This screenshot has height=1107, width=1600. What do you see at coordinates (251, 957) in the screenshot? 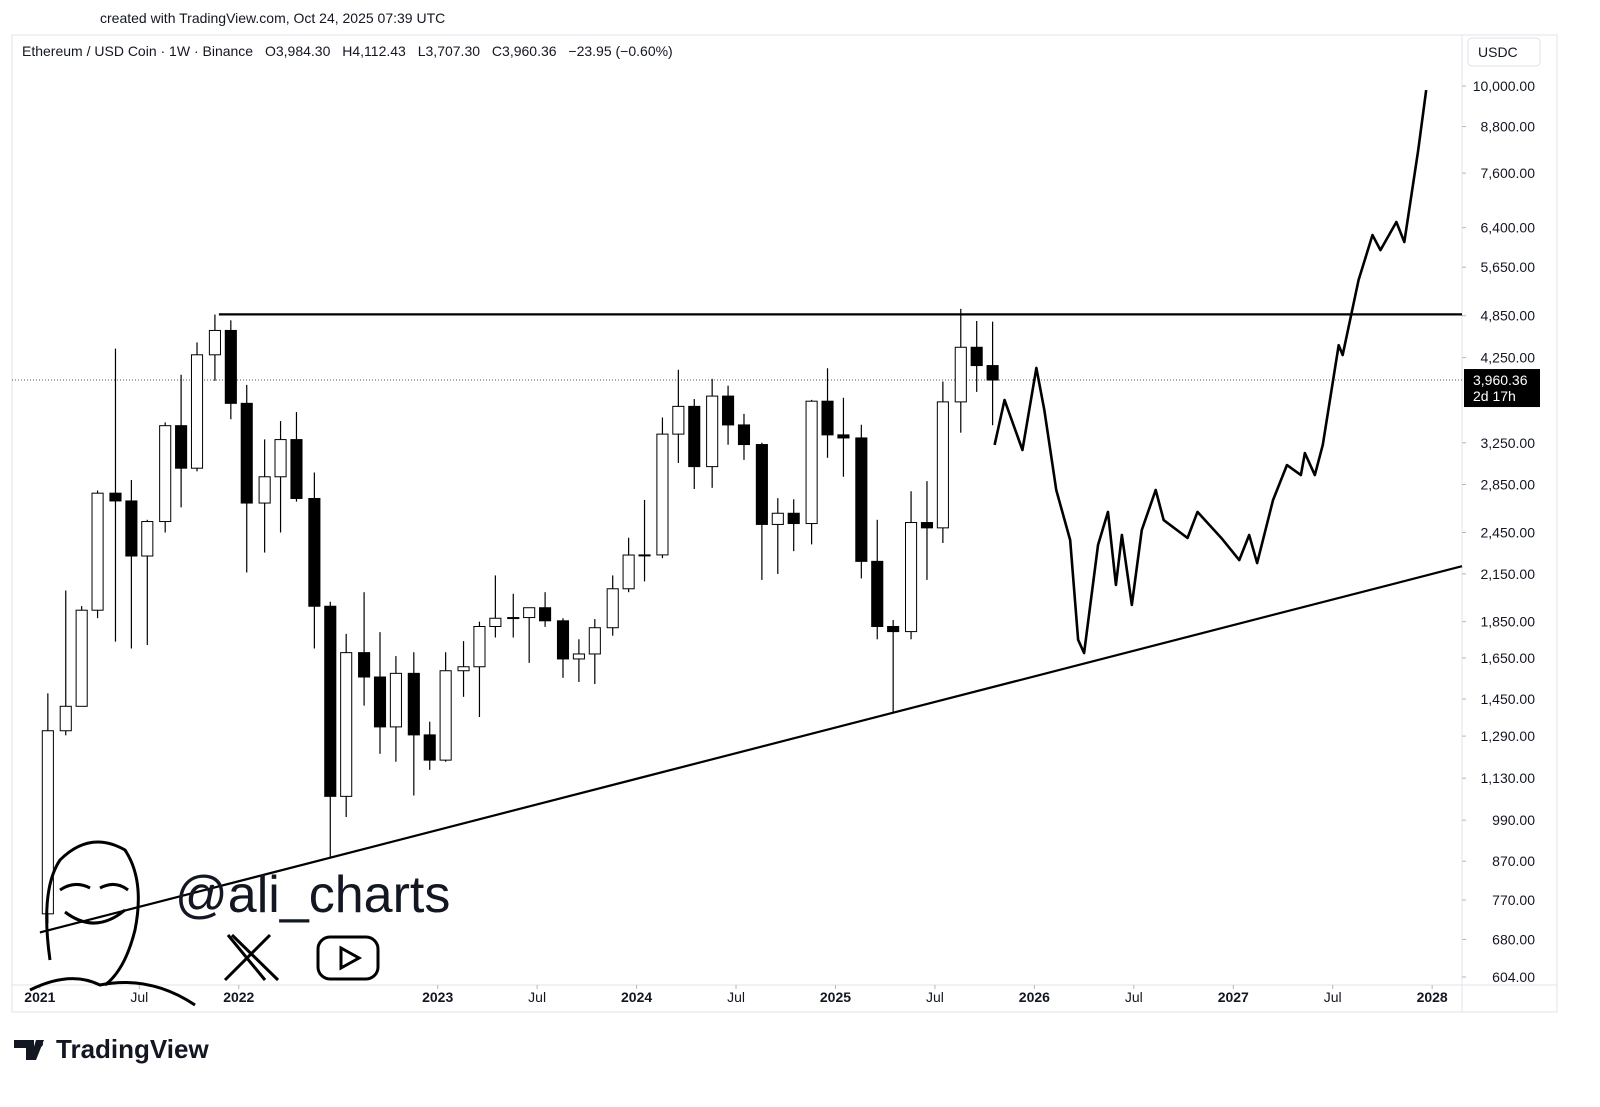
I see `x-icon` at bounding box center [251, 957].